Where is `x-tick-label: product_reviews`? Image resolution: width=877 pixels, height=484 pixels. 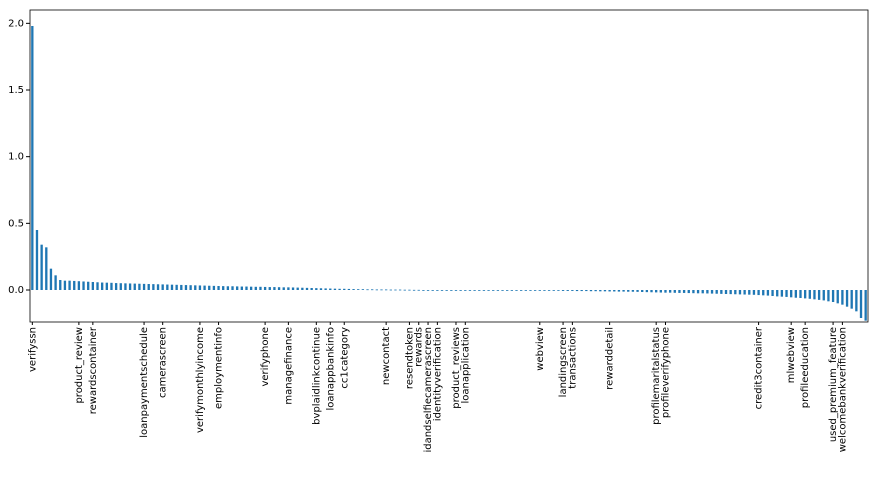 x-tick-label: product_reviews is located at coordinates (456, 368).